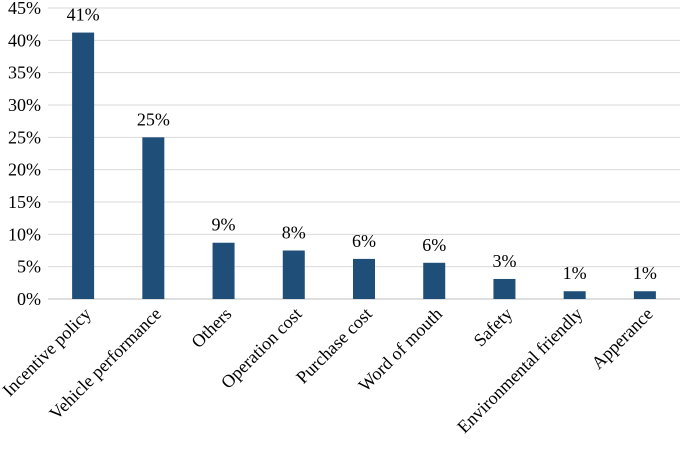 The image size is (685, 449). Describe the element at coordinates (29, 267) in the screenshot. I see `y-tick-label: 5%` at that location.